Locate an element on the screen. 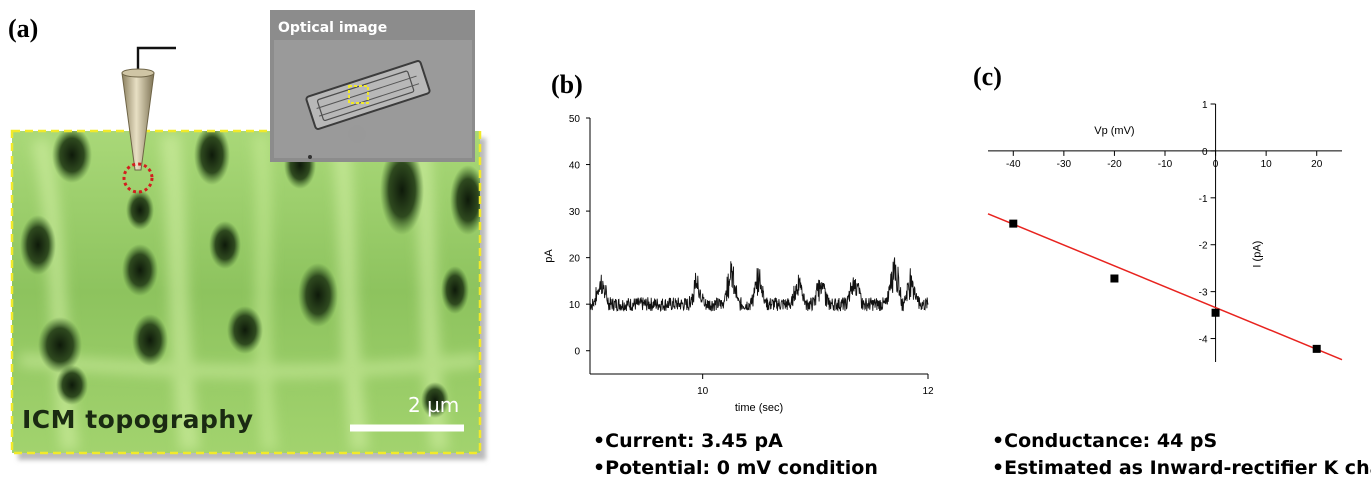  scalebar-label: 2 µm is located at coordinates (434, 405).